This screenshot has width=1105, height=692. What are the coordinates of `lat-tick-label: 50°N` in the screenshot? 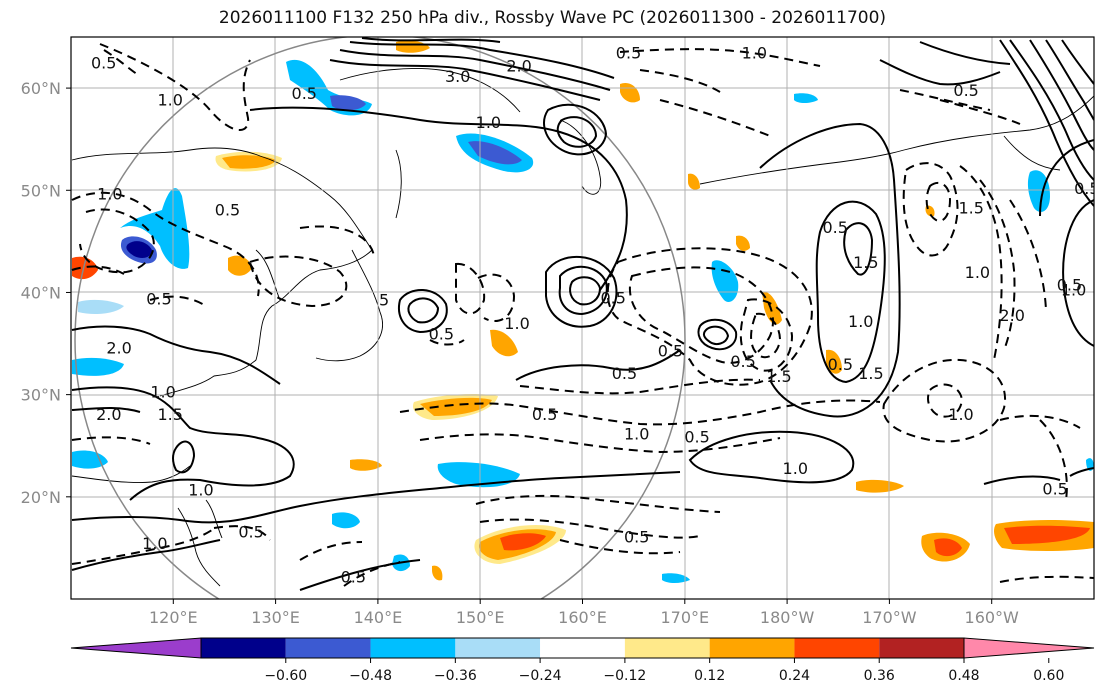 It's located at (41, 190).